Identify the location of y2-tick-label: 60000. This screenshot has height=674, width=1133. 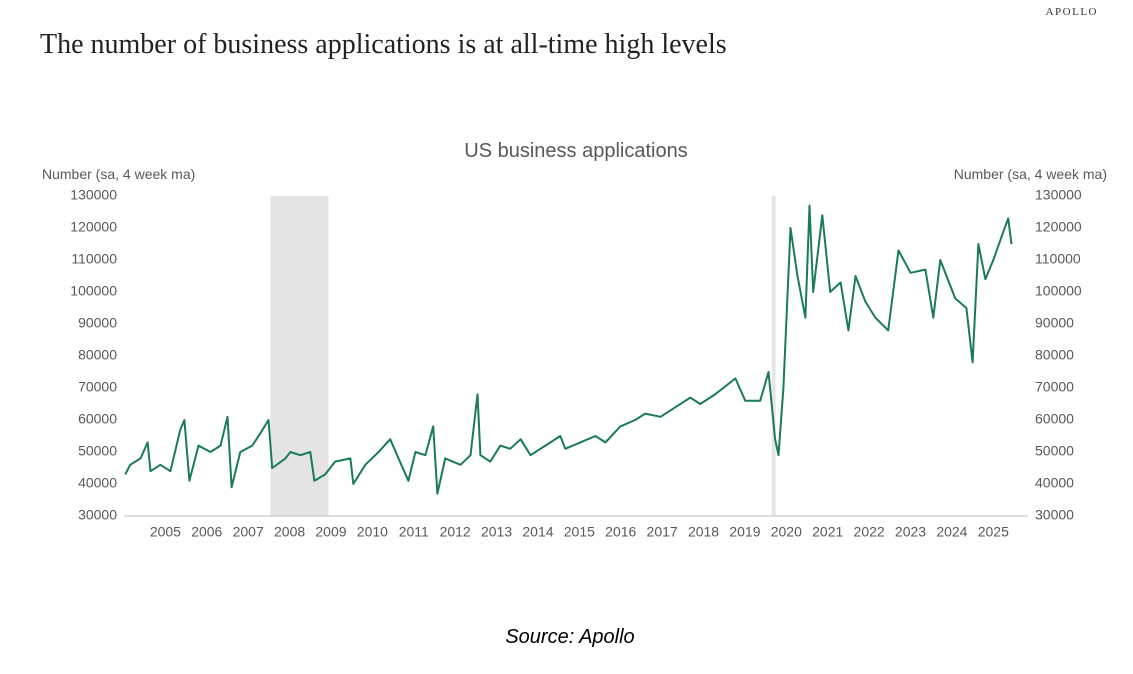
(1054, 419).